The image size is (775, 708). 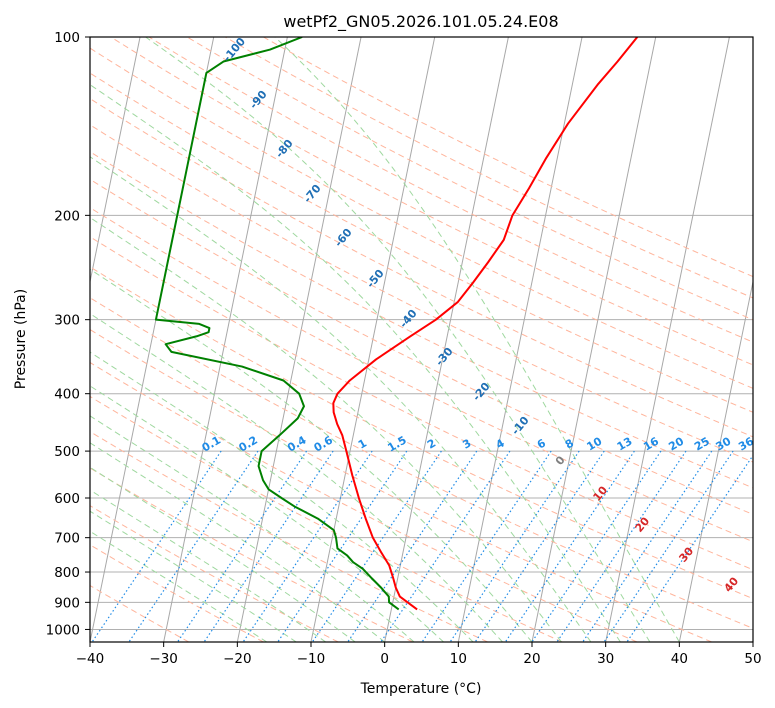 I want to click on isotherm-label: -70, so click(x=312, y=194).